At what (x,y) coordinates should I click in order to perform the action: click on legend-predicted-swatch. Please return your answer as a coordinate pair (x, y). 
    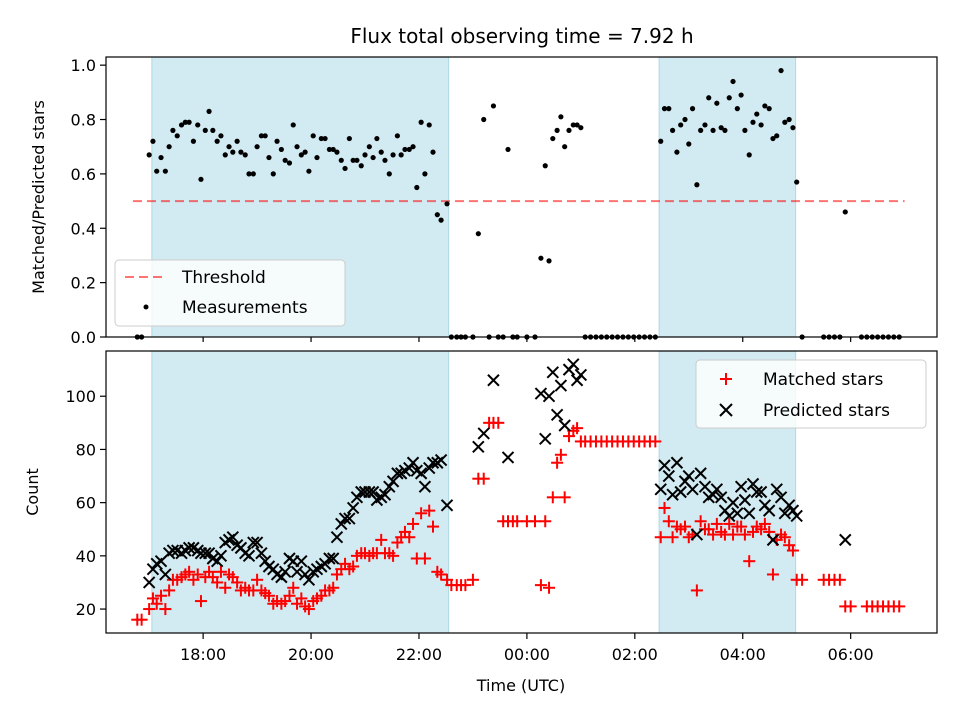
    Looking at the image, I should click on (726, 410).